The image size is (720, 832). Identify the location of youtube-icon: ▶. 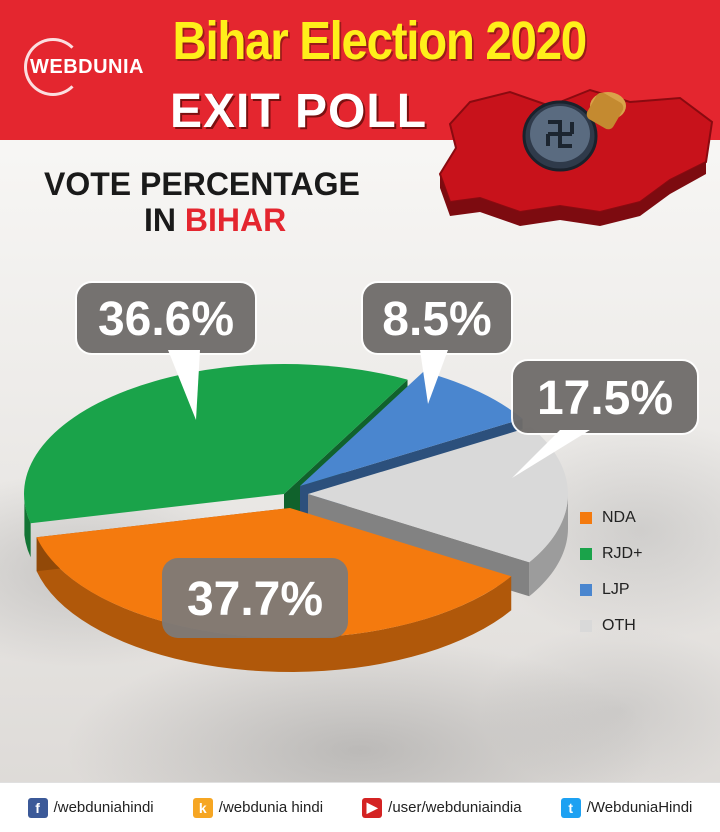
(372, 807).